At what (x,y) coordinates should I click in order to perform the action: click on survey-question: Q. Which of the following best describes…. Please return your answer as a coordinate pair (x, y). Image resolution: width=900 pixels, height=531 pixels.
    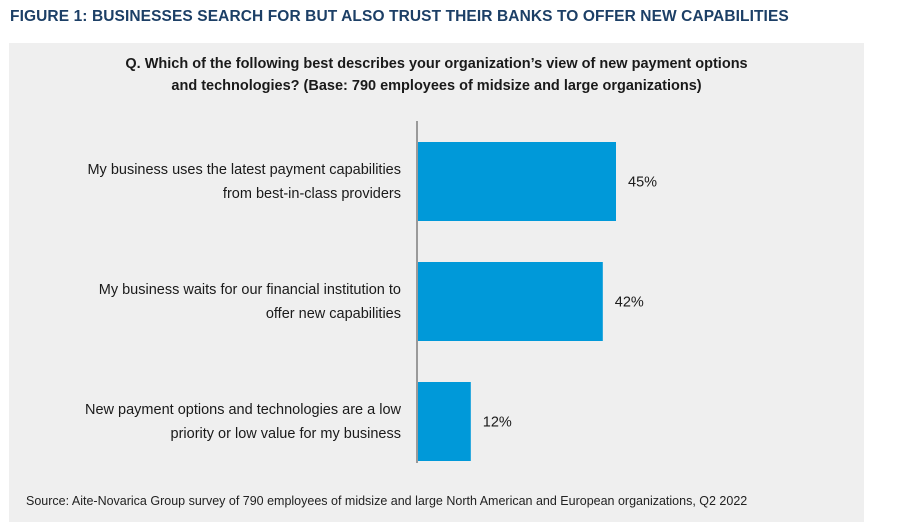
    Looking at the image, I should click on (436, 75).